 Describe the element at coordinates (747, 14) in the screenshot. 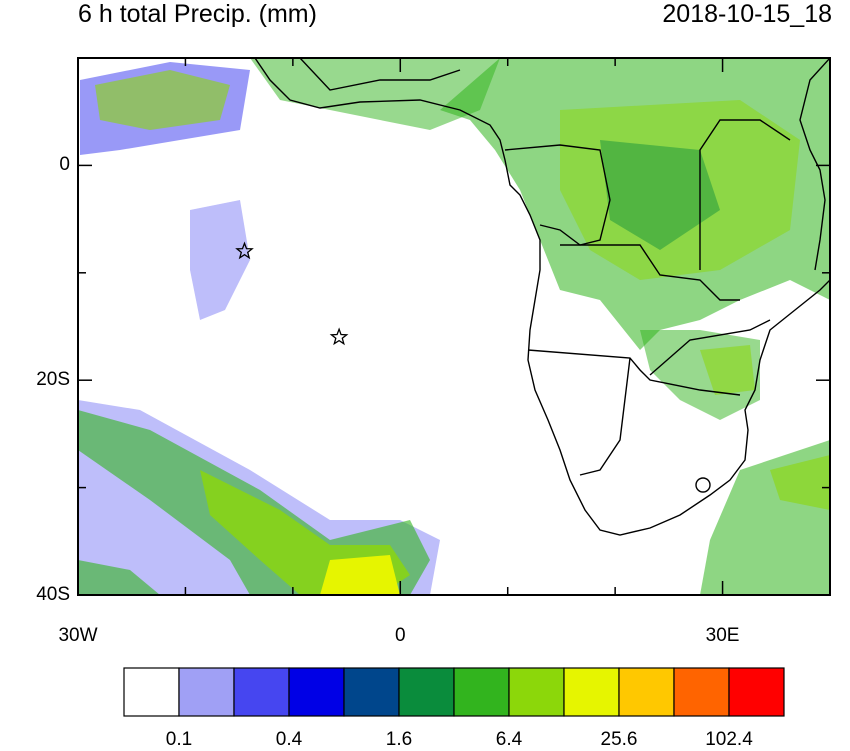

I see `valid-time: 2018-10-15_18` at that location.